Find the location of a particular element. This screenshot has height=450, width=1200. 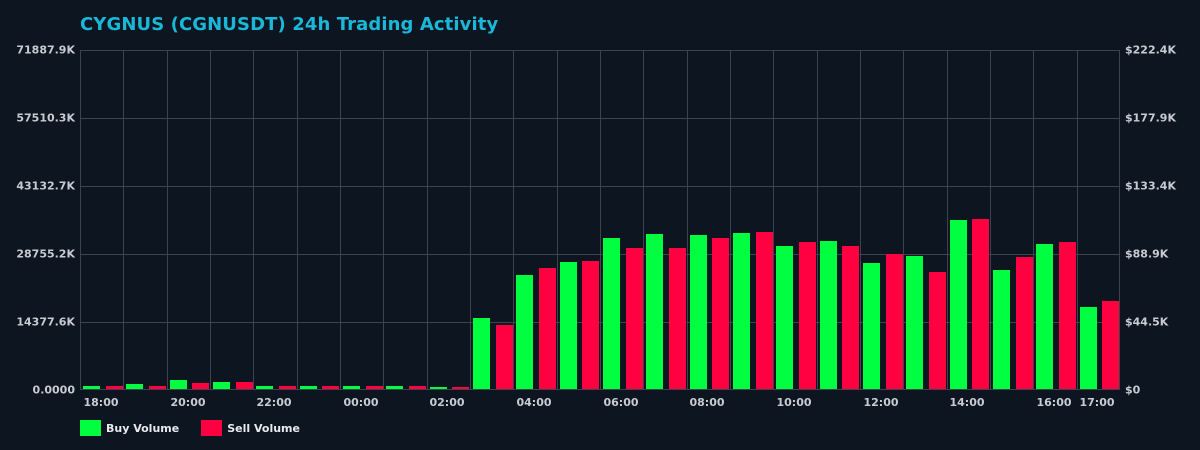

left-y-tick-label: 71887.9K is located at coordinates (45, 50).